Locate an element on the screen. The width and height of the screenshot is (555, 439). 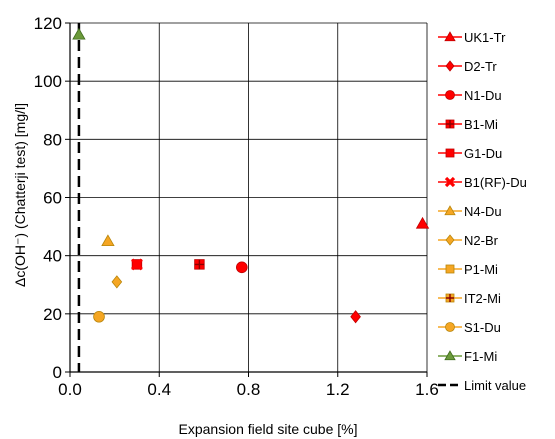
data-point-n2-br is located at coordinates (117, 282).